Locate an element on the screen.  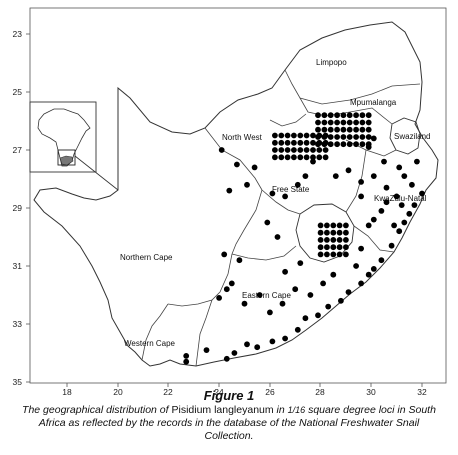
y-tick-label: 33 is located at coordinates (18, 324).